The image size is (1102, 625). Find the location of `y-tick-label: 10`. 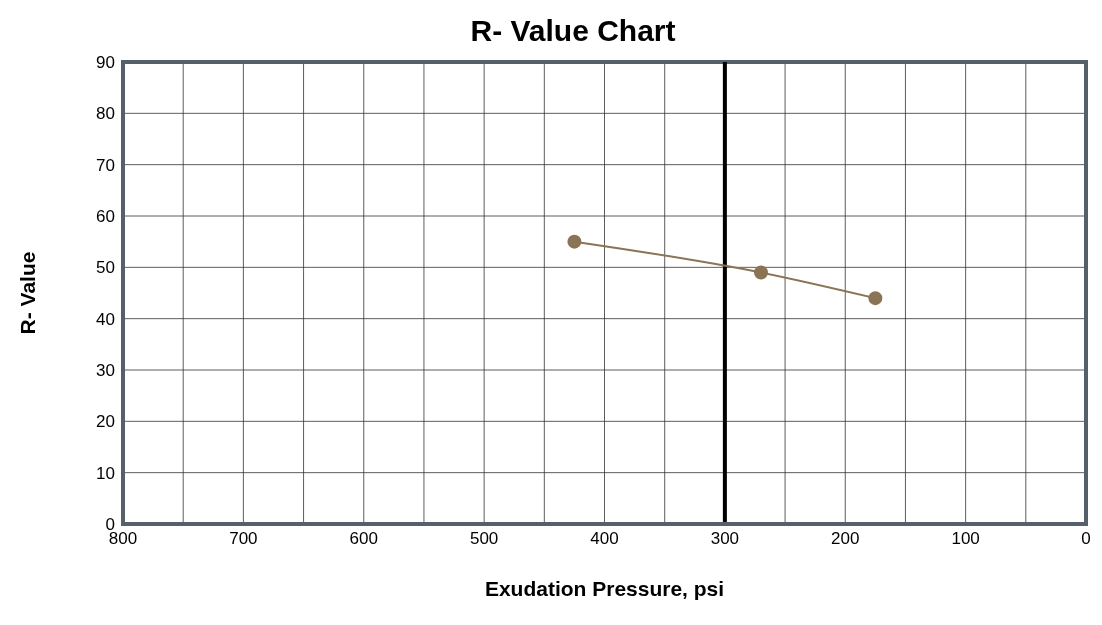

y-tick-label: 10 is located at coordinates (105, 473).